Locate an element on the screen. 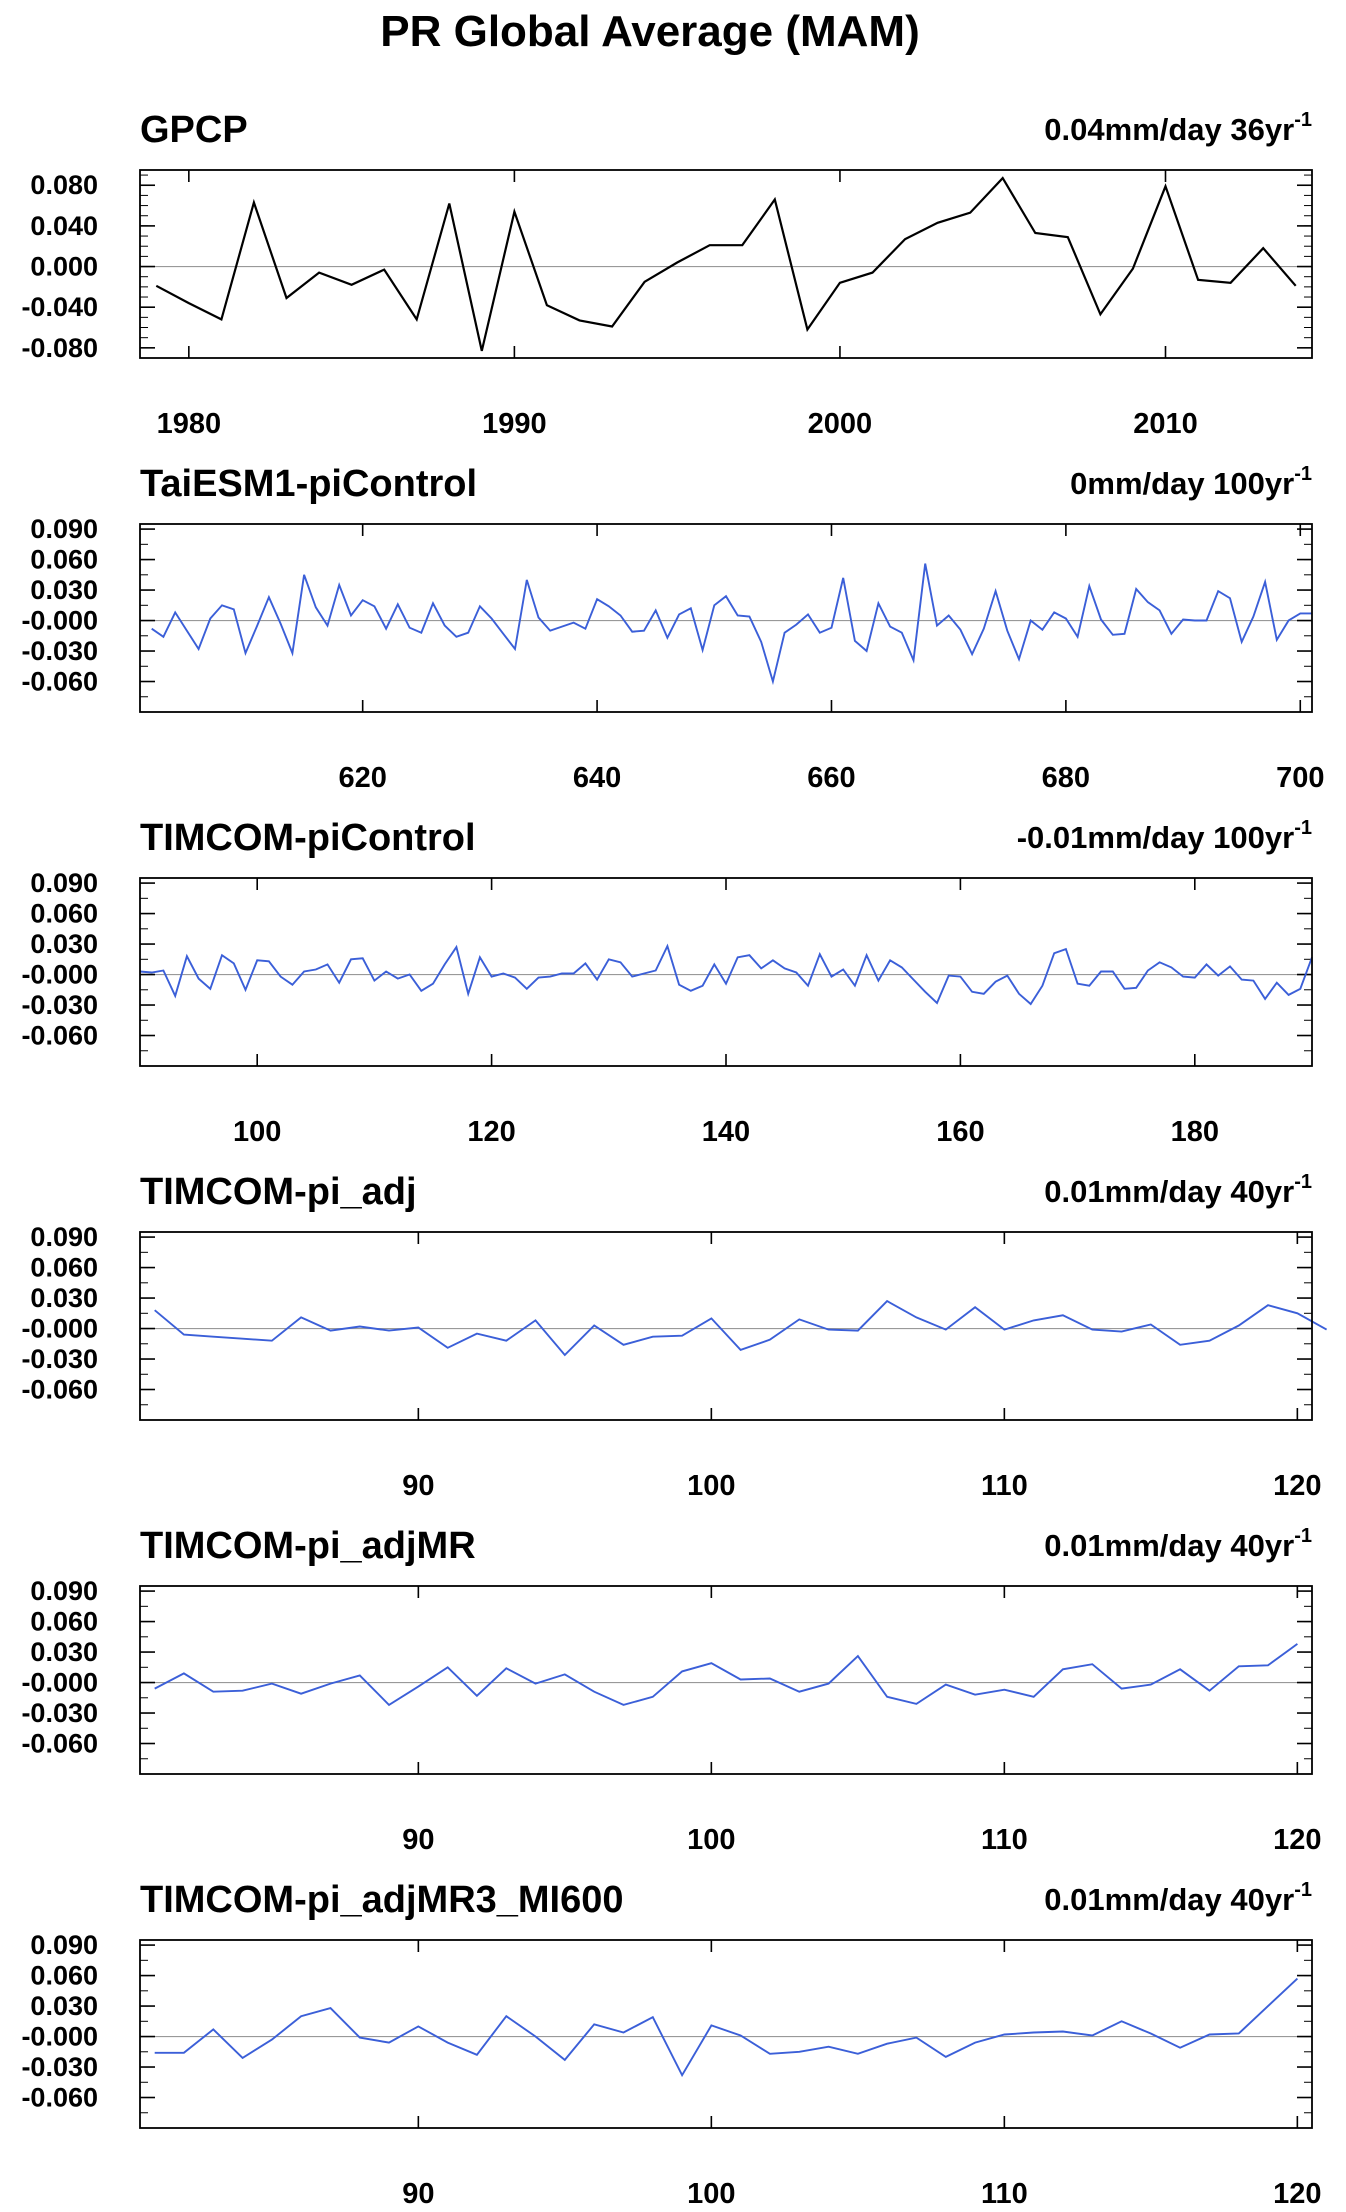 The height and width of the screenshot is (2212, 1346). x-tick-label: 2000 is located at coordinates (840, 424).